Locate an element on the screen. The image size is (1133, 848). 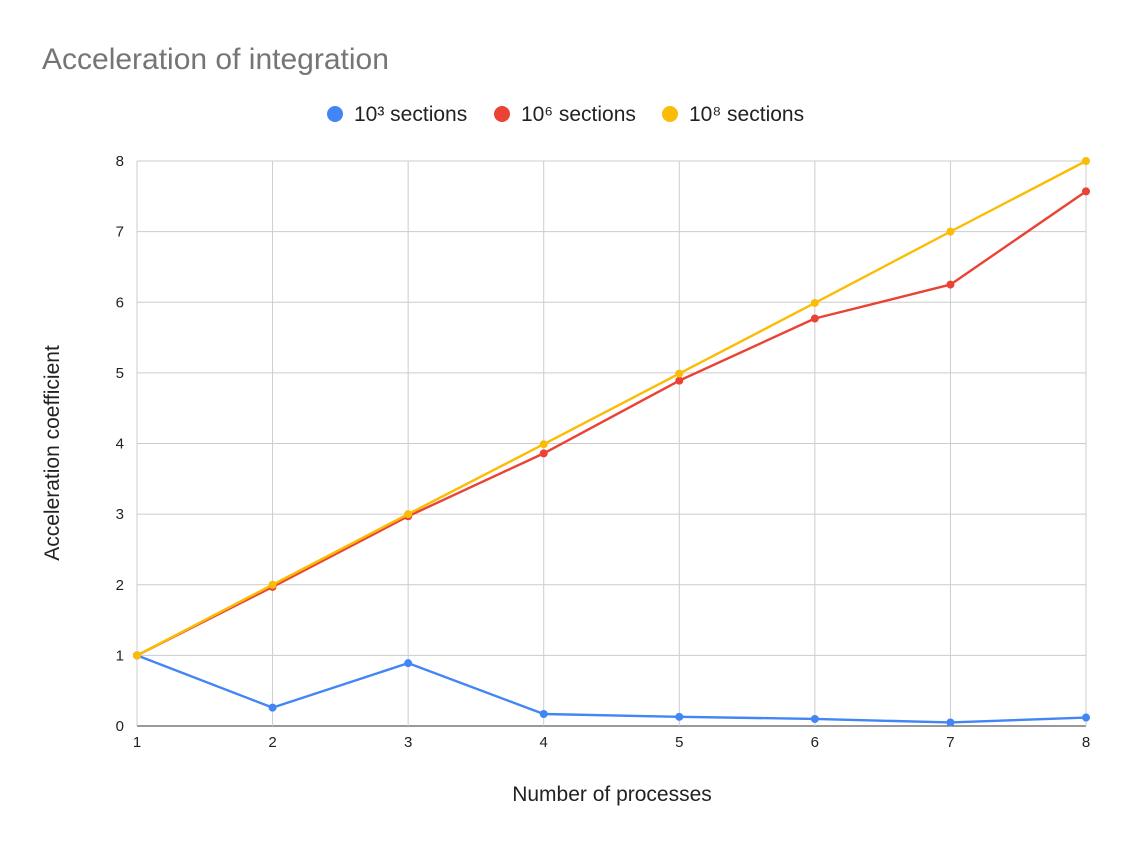
y-tick-label: 3 is located at coordinates (120, 514).